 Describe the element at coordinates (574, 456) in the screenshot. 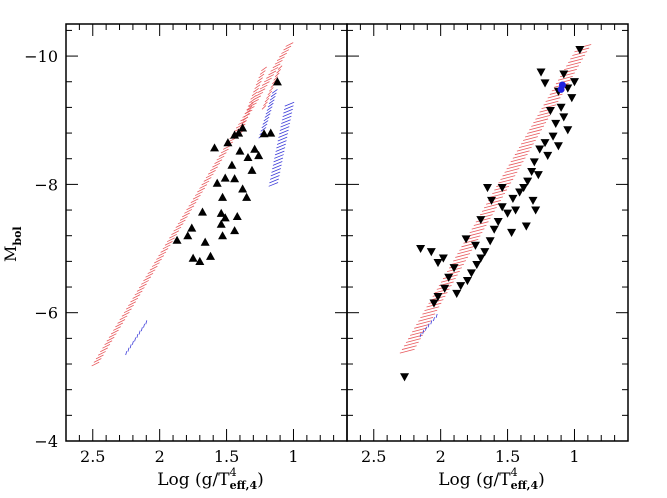

I see `right-x-tick-label-3: 1` at that location.